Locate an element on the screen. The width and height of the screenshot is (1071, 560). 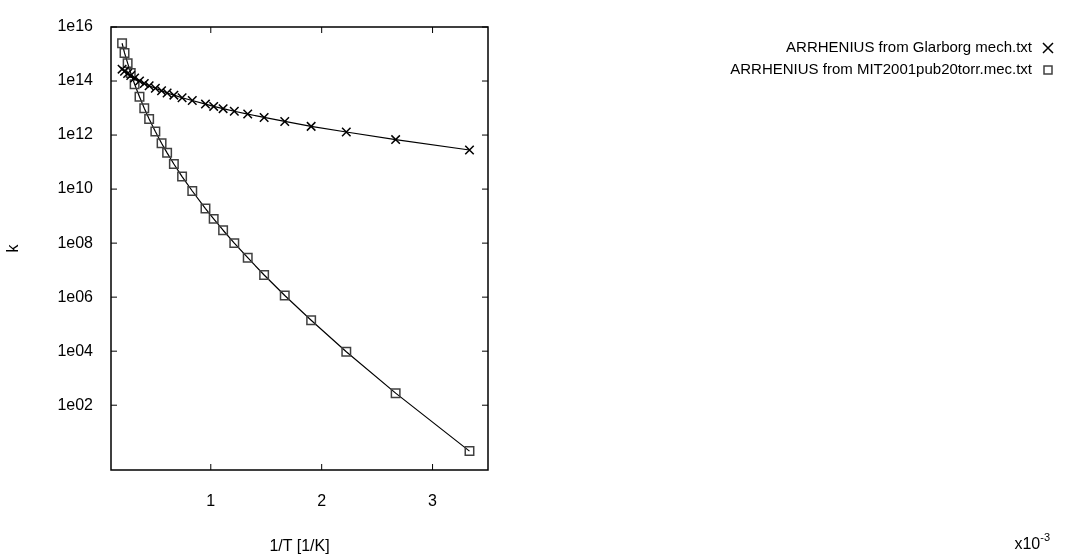
y-tick-label: 1e10 is located at coordinates (75, 188).